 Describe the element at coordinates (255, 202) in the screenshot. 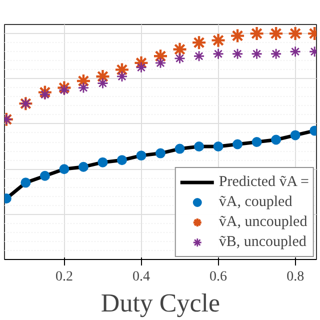

I see `legend-label: ṽA, coupled` at that location.